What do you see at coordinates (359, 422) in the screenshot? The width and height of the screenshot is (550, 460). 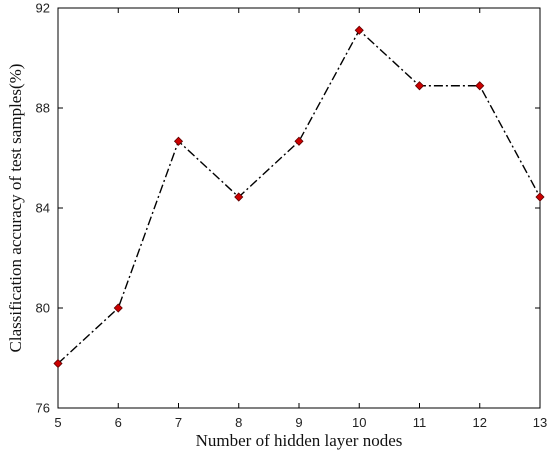 I see `x-tick-label: 10` at bounding box center [359, 422].